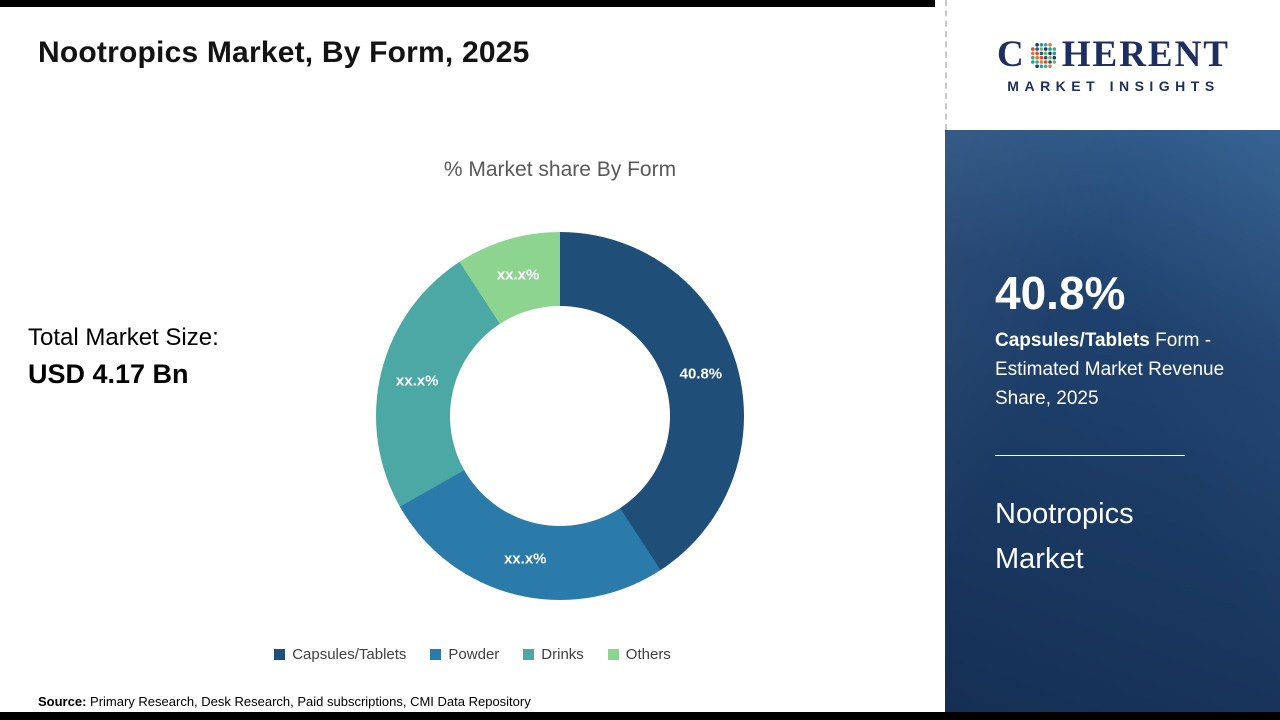 Image resolution: width=1280 pixels, height=720 pixels. What do you see at coordinates (1090, 455) in the screenshot?
I see `sidebar-divider` at bounding box center [1090, 455].